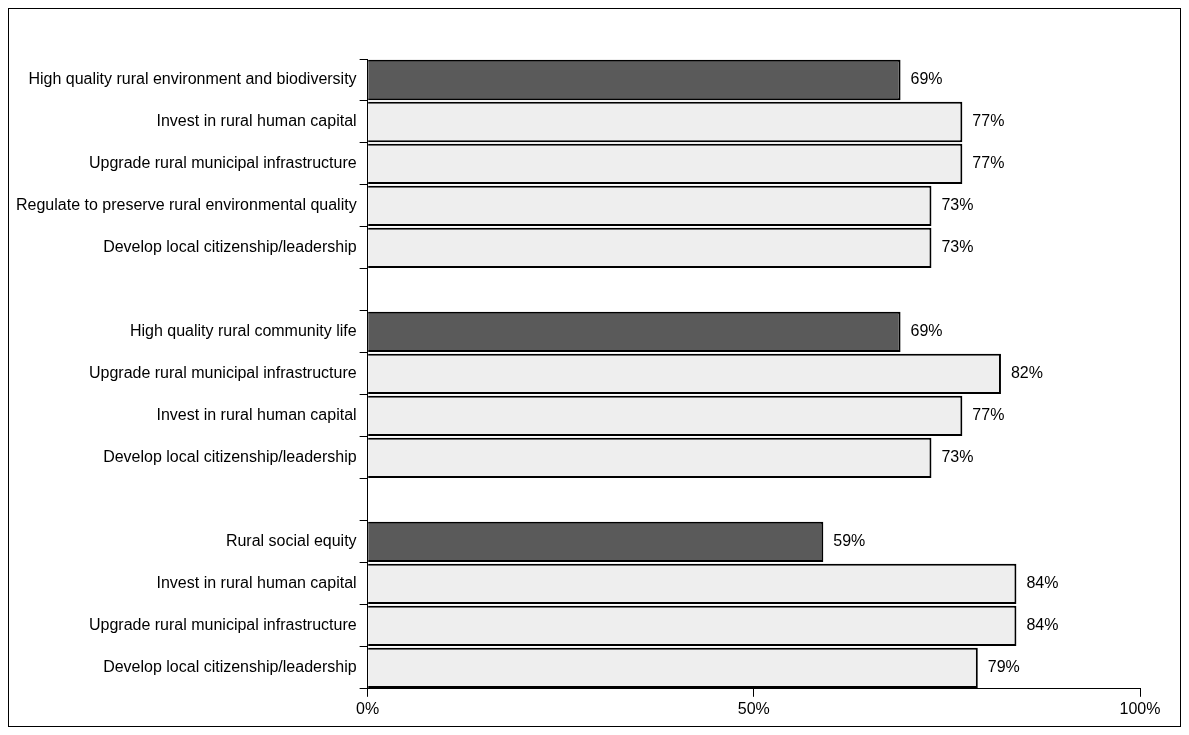 This screenshot has width=1189, height=735. I want to click on y-tick-label: Regulate to preserve rural environmental quality, so click(186, 205).